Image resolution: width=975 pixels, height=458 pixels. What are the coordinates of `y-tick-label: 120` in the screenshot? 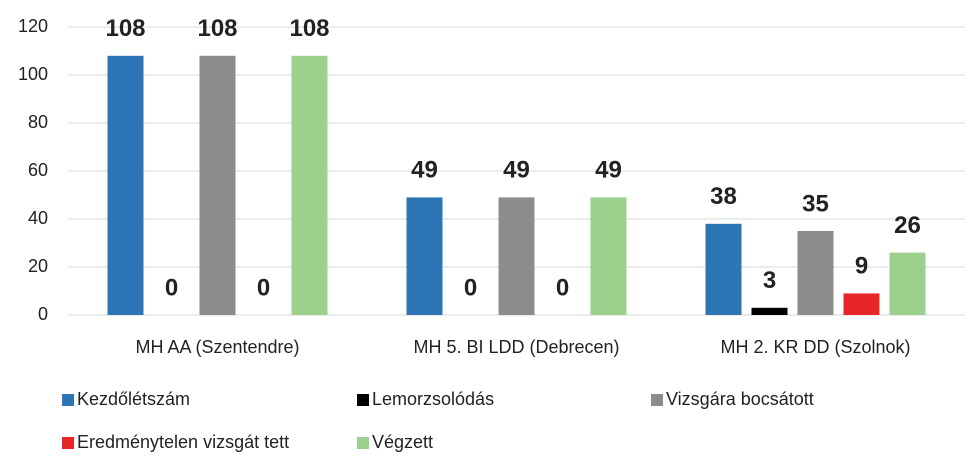 It's located at (33, 26).